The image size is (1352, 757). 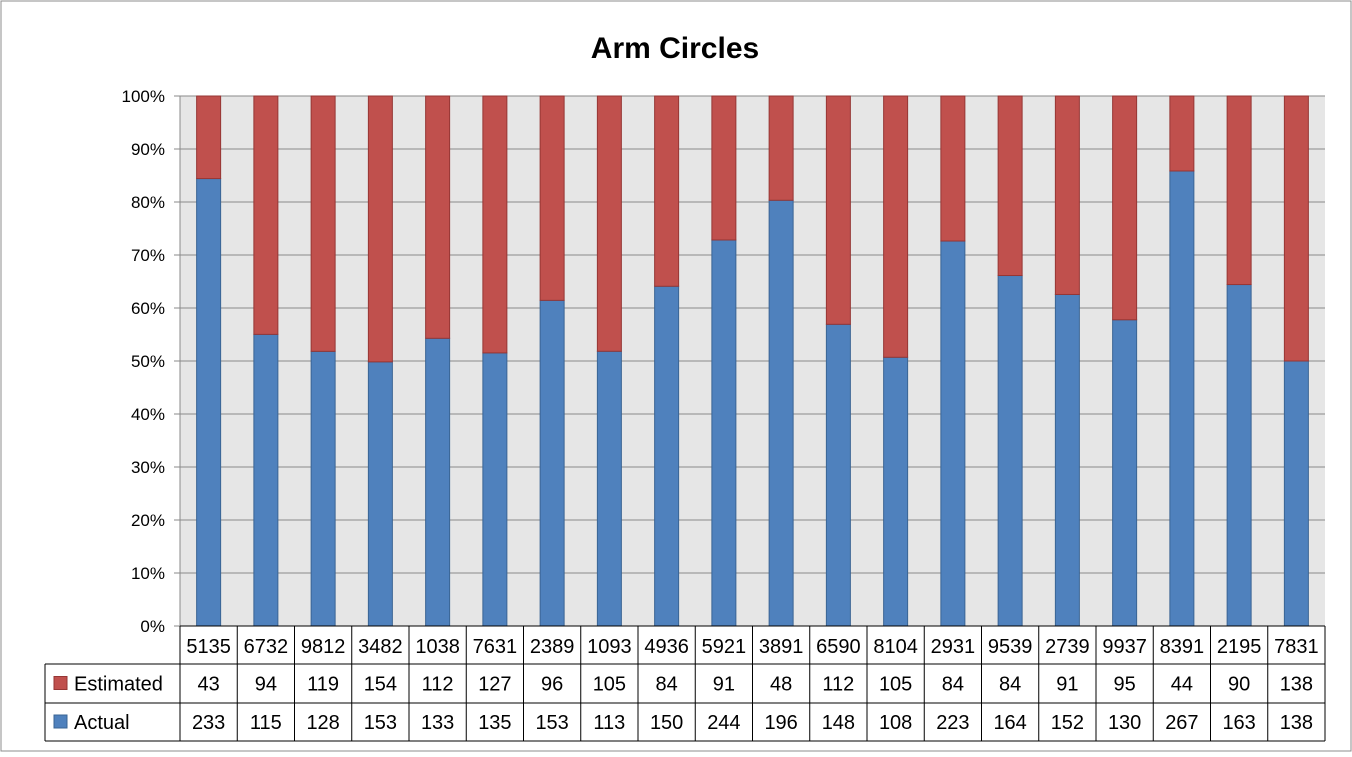 What do you see at coordinates (895, 685) in the screenshot?
I see `table-cell-estimated: 105` at bounding box center [895, 685].